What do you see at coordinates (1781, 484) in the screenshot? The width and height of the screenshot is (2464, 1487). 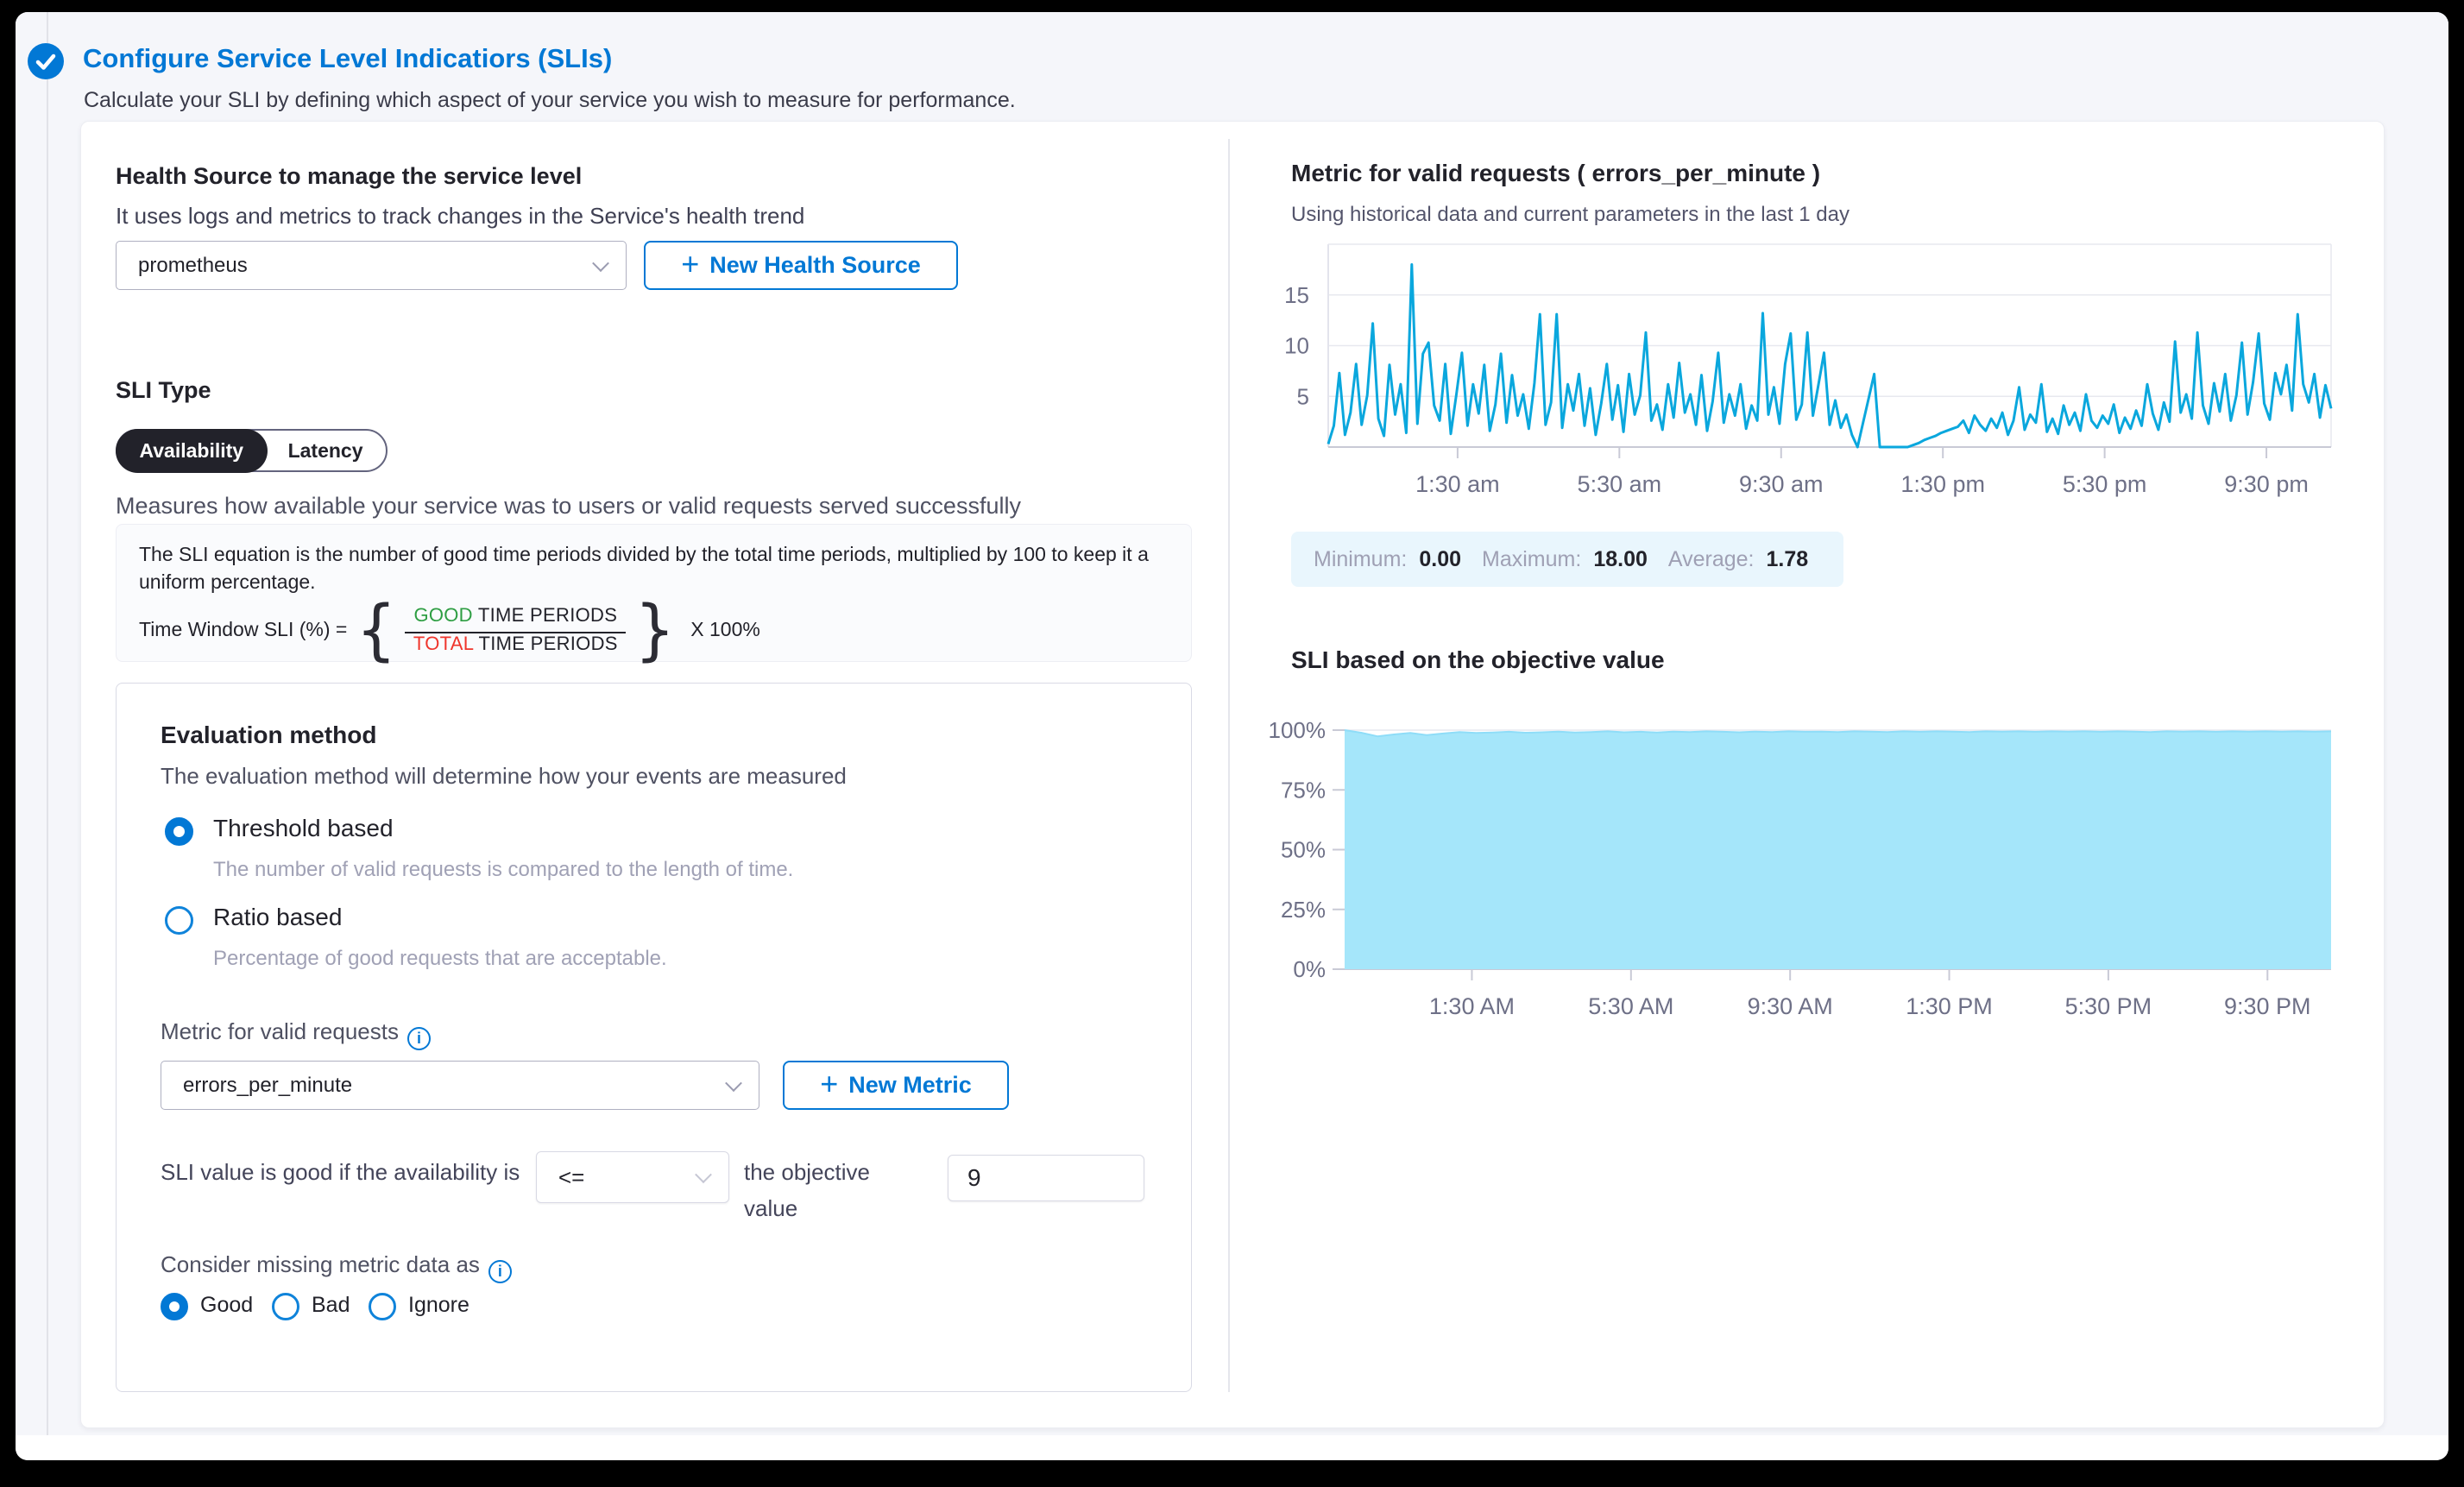 I see `svg-text: 9:30 am` at bounding box center [1781, 484].